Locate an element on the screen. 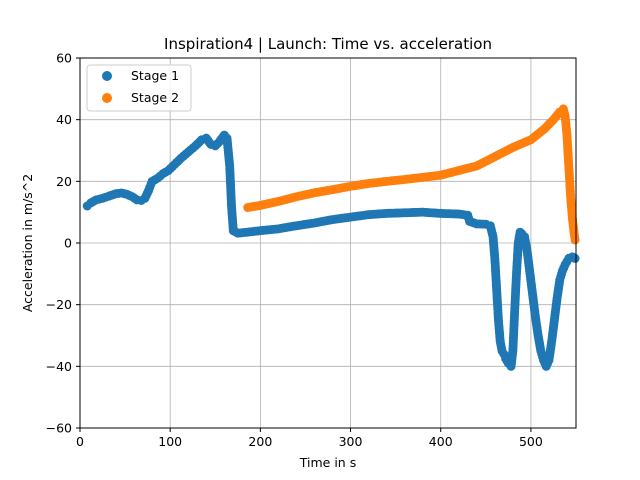 The width and height of the screenshot is (640, 480). y-tick-label: −60 is located at coordinates (59, 428).